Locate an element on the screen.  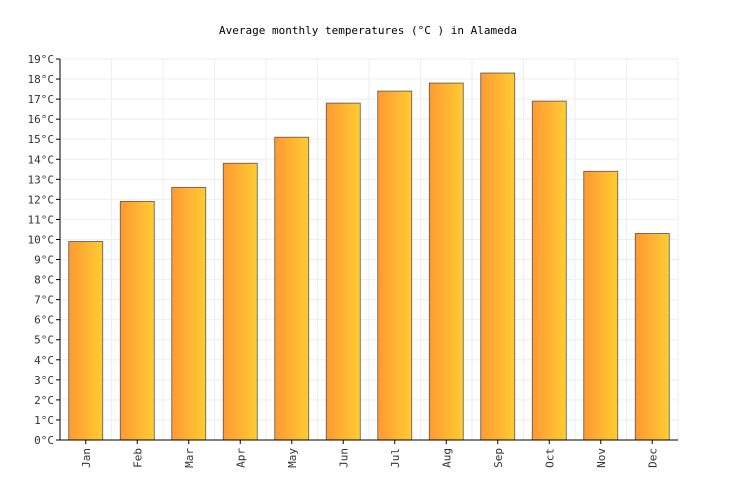
bar-feb is located at coordinates (137, 320).